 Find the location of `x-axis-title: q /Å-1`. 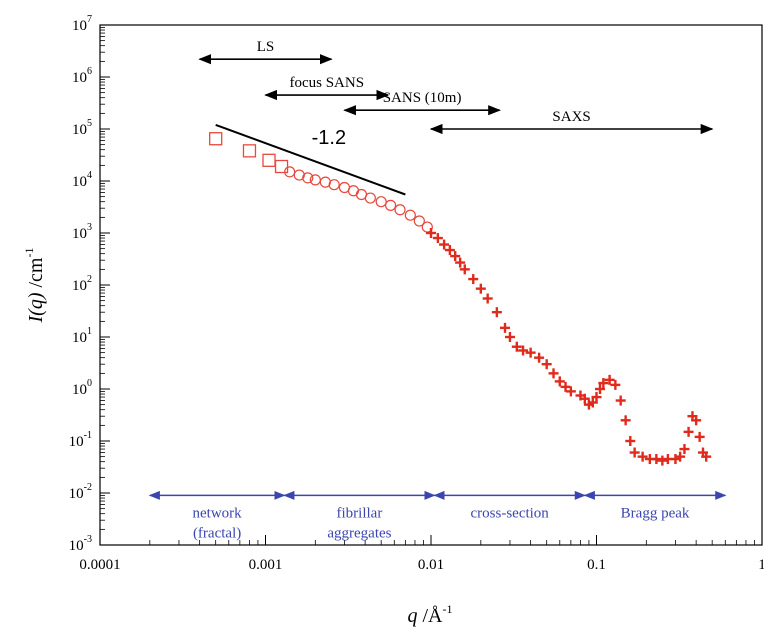

x-axis-title: q /Å-1 is located at coordinates (430, 614).